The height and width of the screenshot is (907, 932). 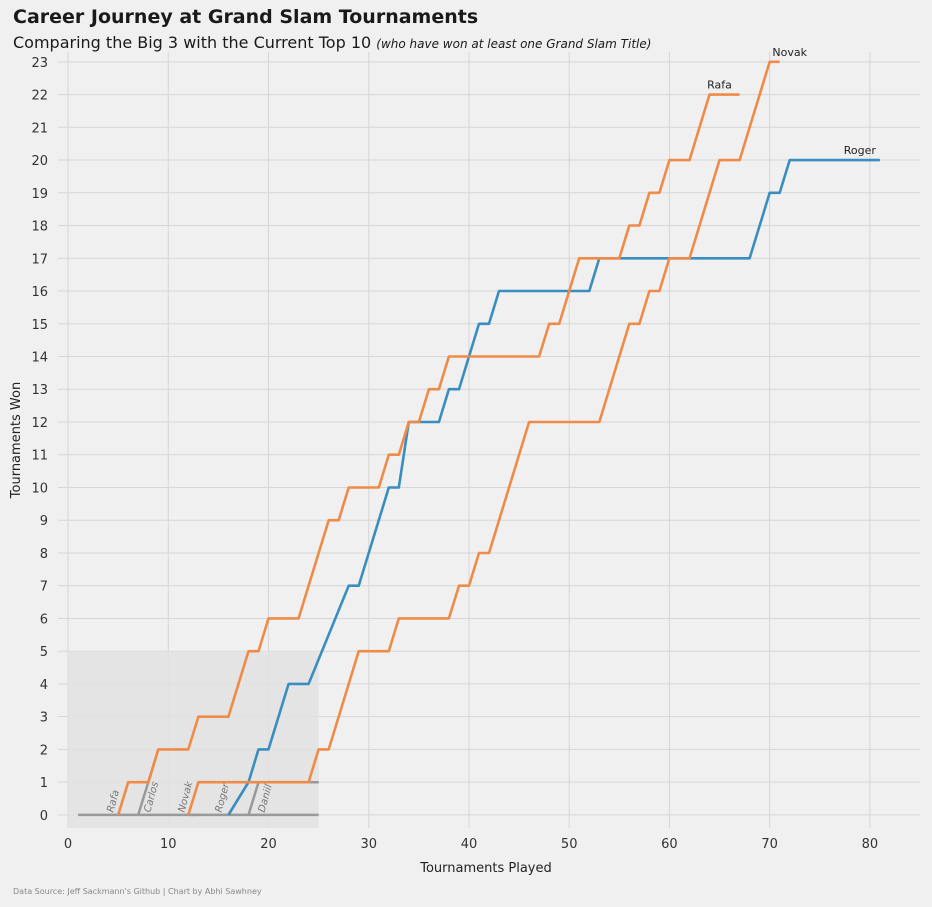 What do you see at coordinates (39, 456) in the screenshot?
I see `y-tick-label: 11` at bounding box center [39, 456].